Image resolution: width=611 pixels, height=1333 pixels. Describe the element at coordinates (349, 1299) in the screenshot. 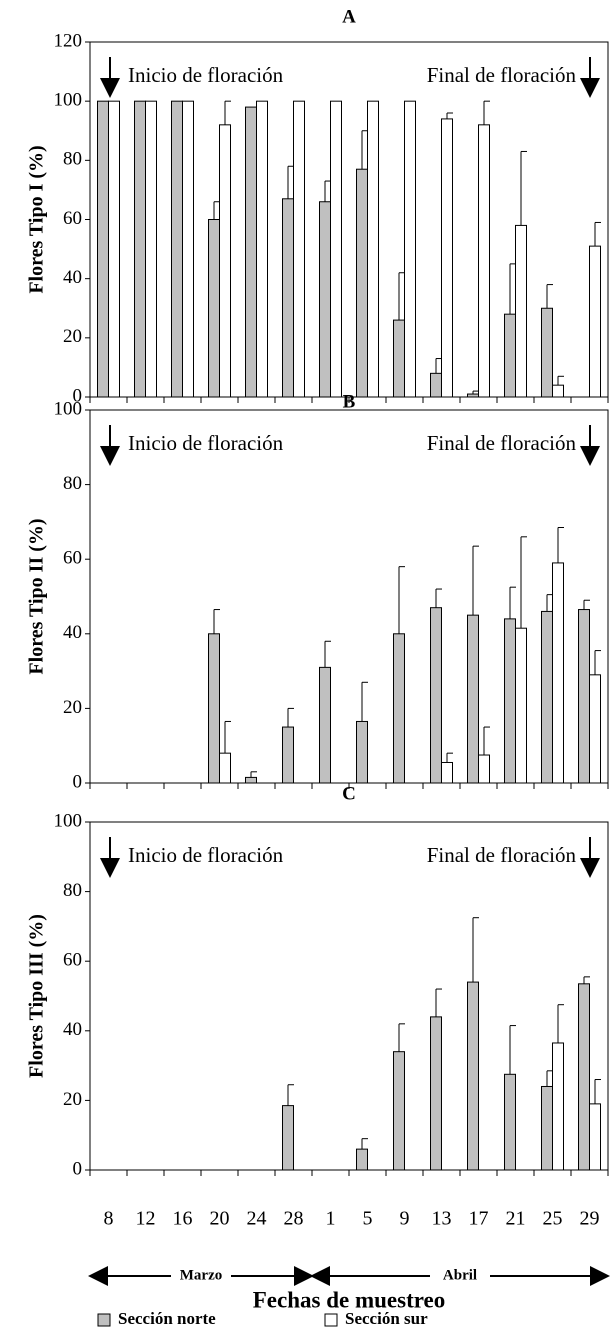

I see `x-axis-label: Fechas de muestreo` at that location.